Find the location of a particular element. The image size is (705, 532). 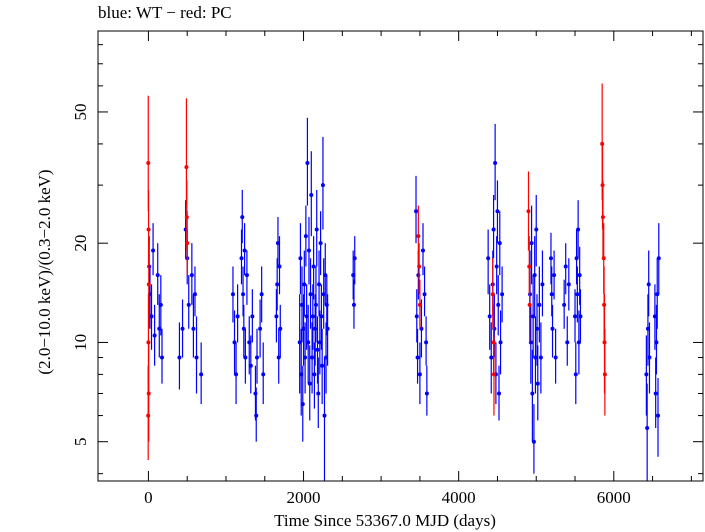

x-tick-label: 4000 is located at coordinates (459, 497).